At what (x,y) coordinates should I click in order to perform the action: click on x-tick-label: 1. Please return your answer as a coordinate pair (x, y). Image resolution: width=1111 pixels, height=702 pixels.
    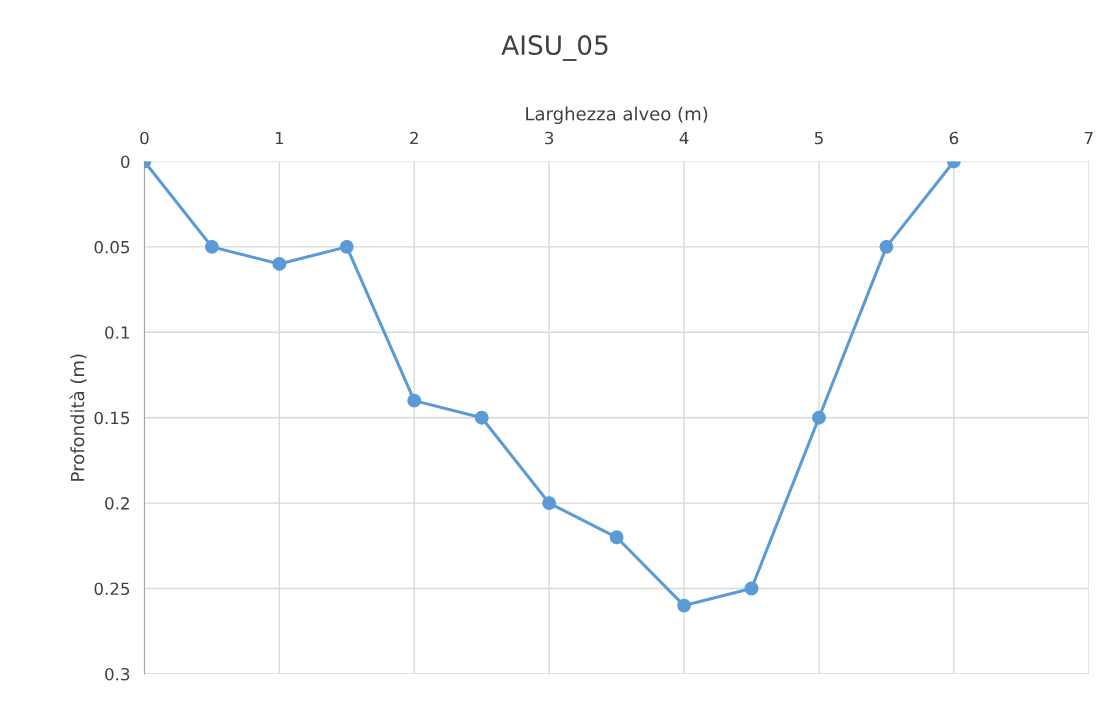
    Looking at the image, I should click on (279, 138).